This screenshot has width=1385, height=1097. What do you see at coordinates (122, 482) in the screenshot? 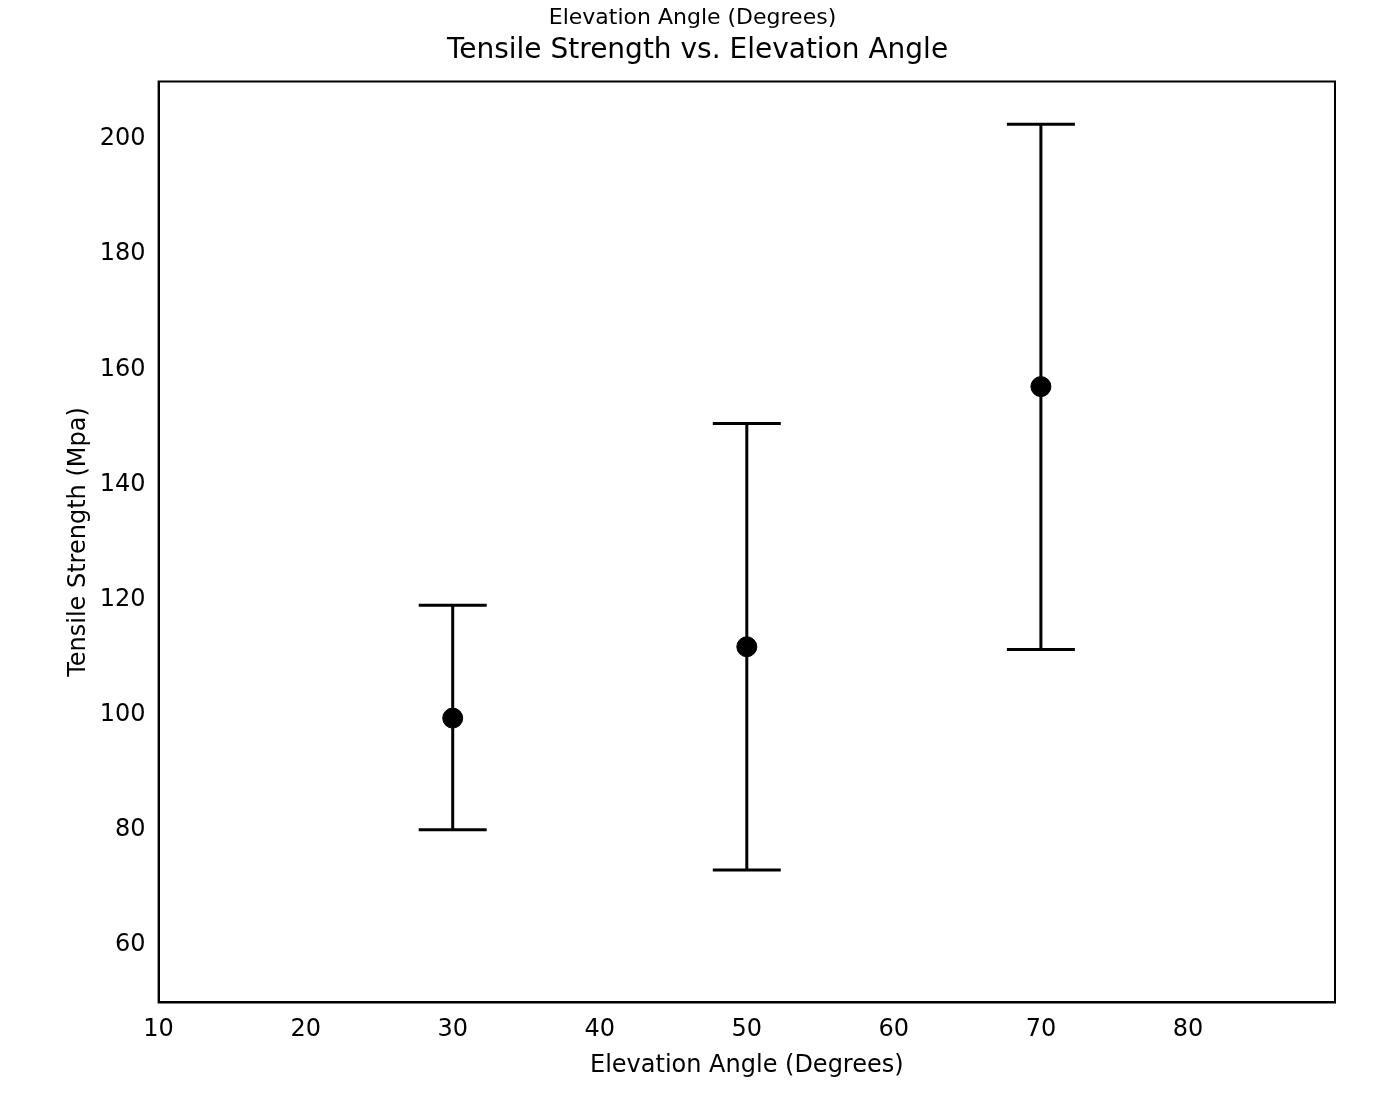
I see `y-tick-label: 140` at bounding box center [122, 482].